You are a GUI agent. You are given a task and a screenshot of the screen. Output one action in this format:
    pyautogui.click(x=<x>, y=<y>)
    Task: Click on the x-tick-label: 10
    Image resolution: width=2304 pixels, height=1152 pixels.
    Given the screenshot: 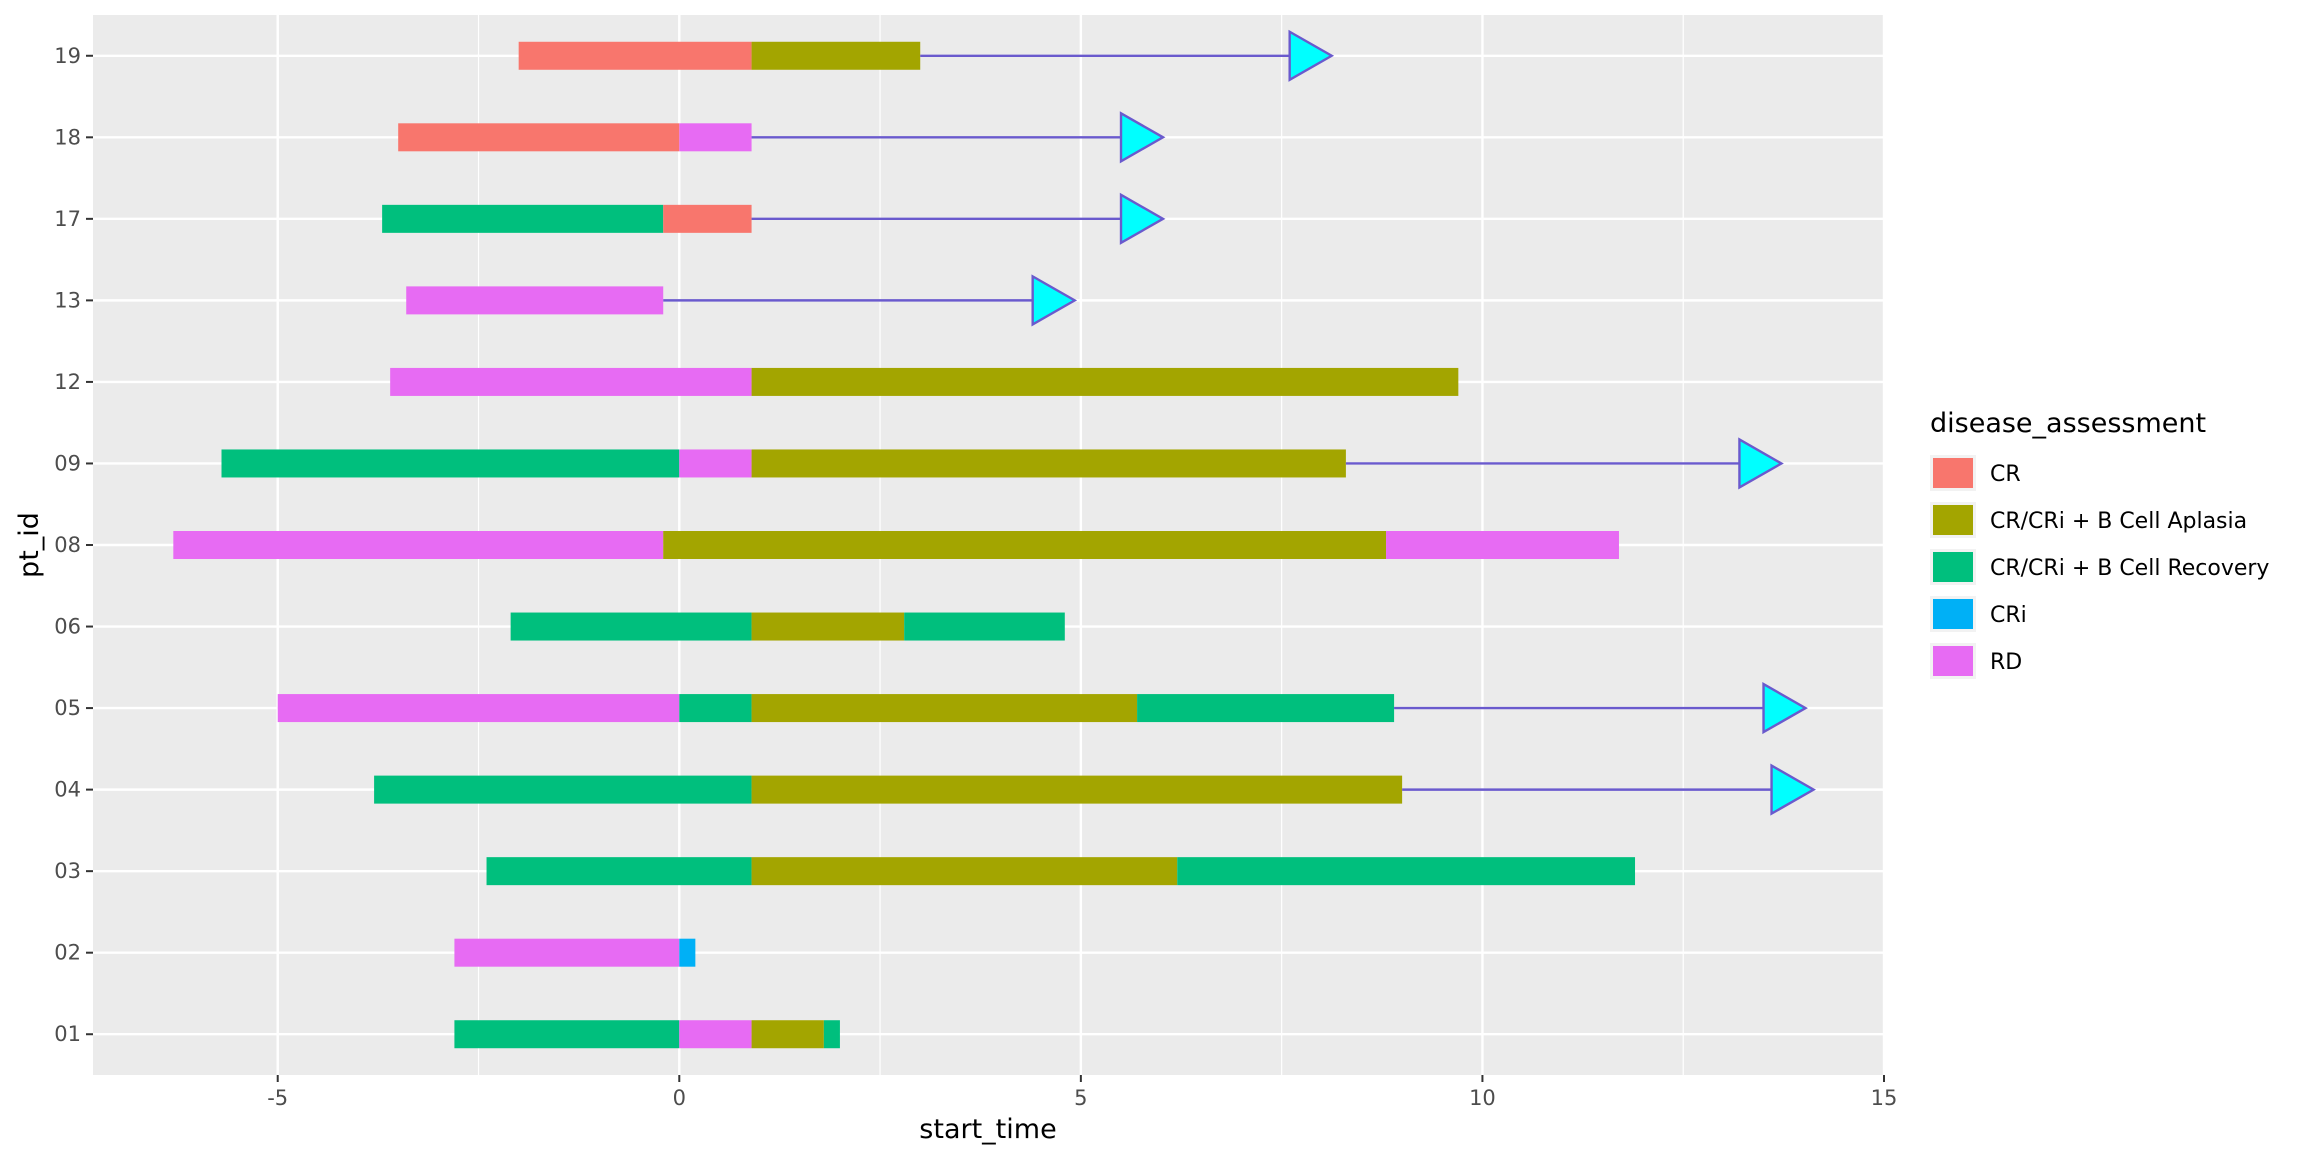 What is the action you would take?
    pyautogui.click(x=1482, y=1098)
    